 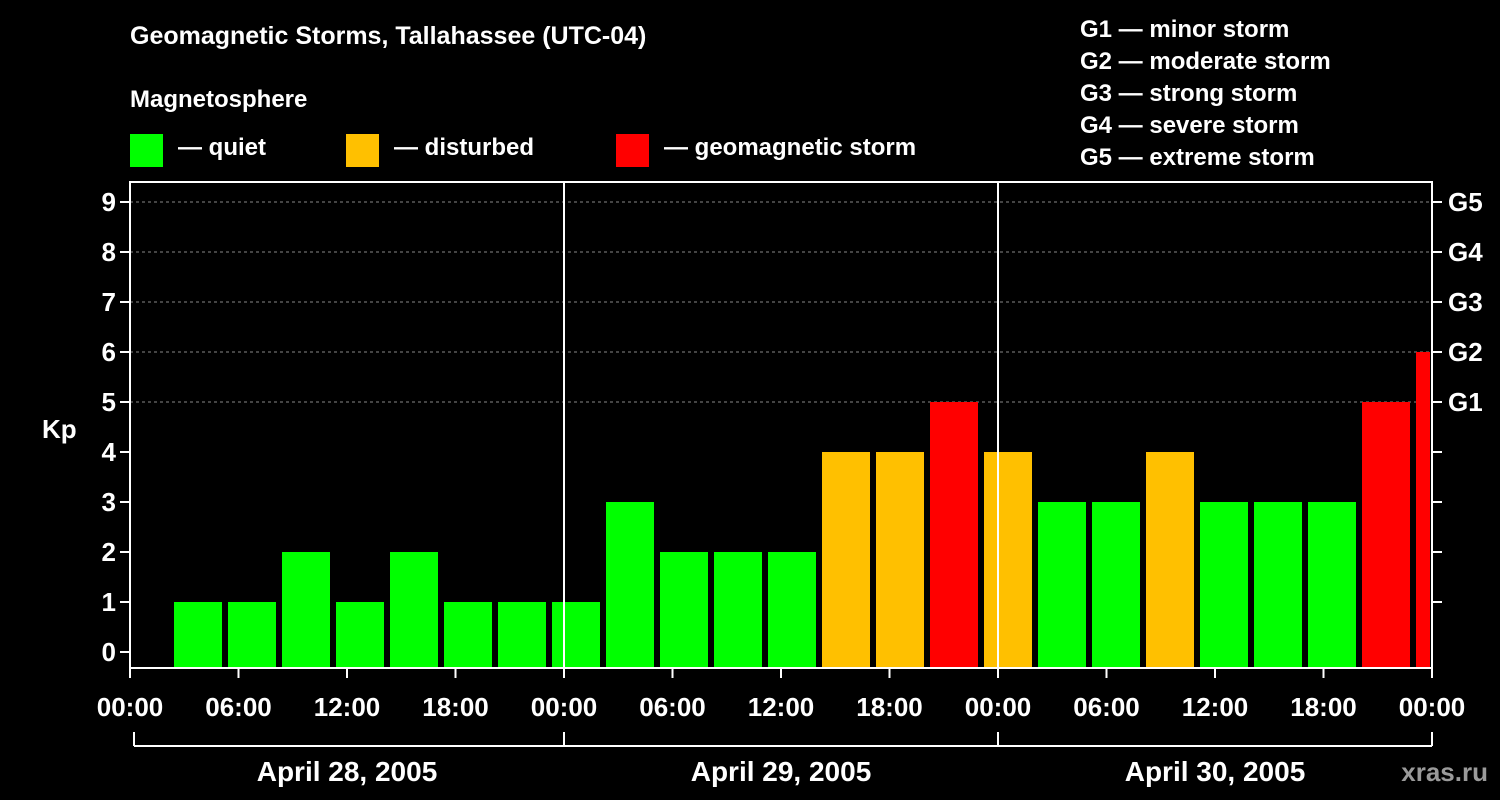 What do you see at coordinates (109, 352) in the screenshot?
I see `y-tick-label: 6` at bounding box center [109, 352].